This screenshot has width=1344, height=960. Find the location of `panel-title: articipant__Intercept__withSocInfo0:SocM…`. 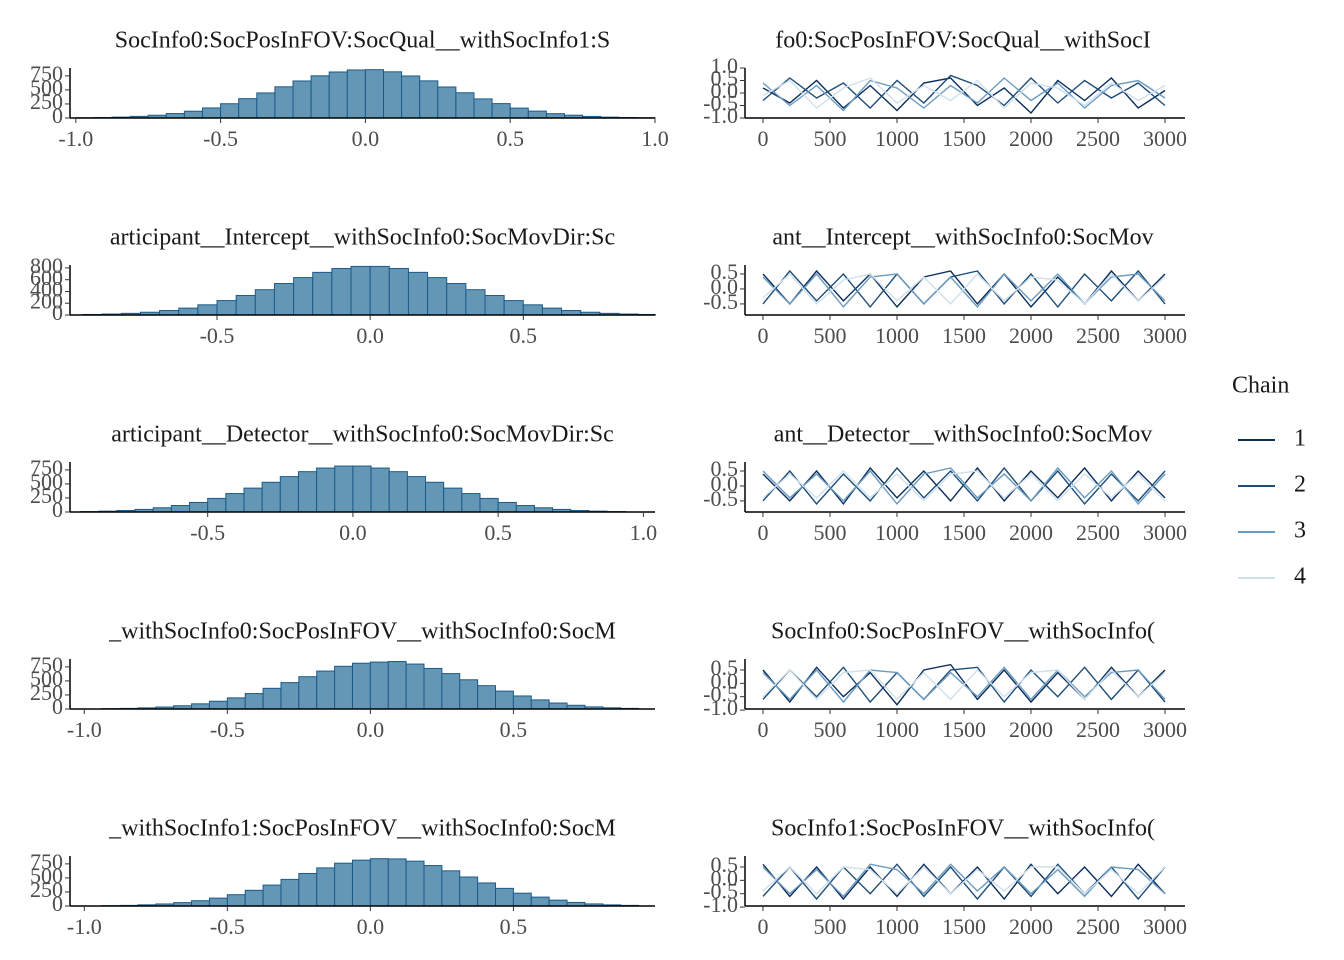

panel-title: articipant__Intercept__withSocInfo0:SocM… is located at coordinates (362, 238).